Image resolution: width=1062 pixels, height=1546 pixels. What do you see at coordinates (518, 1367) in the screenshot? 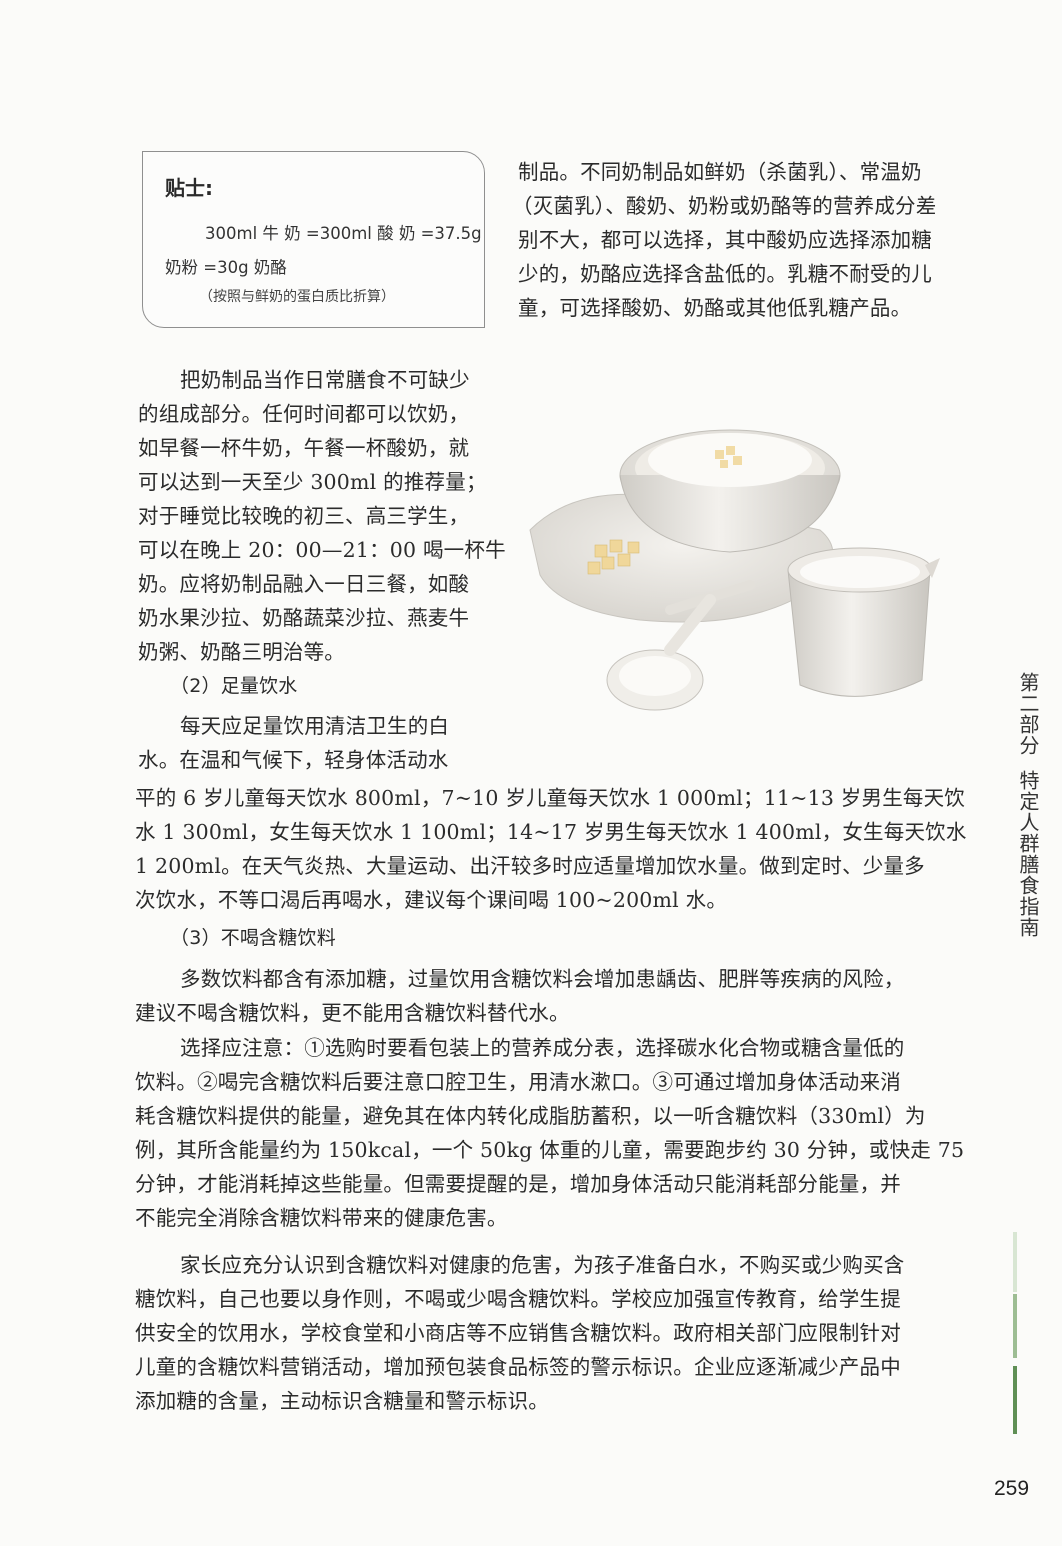
I see `body-line: 儿童的含糖饮料营销活动，增加预包装食品标签的警示标识。企业应逐渐减少产品中` at bounding box center [518, 1367].